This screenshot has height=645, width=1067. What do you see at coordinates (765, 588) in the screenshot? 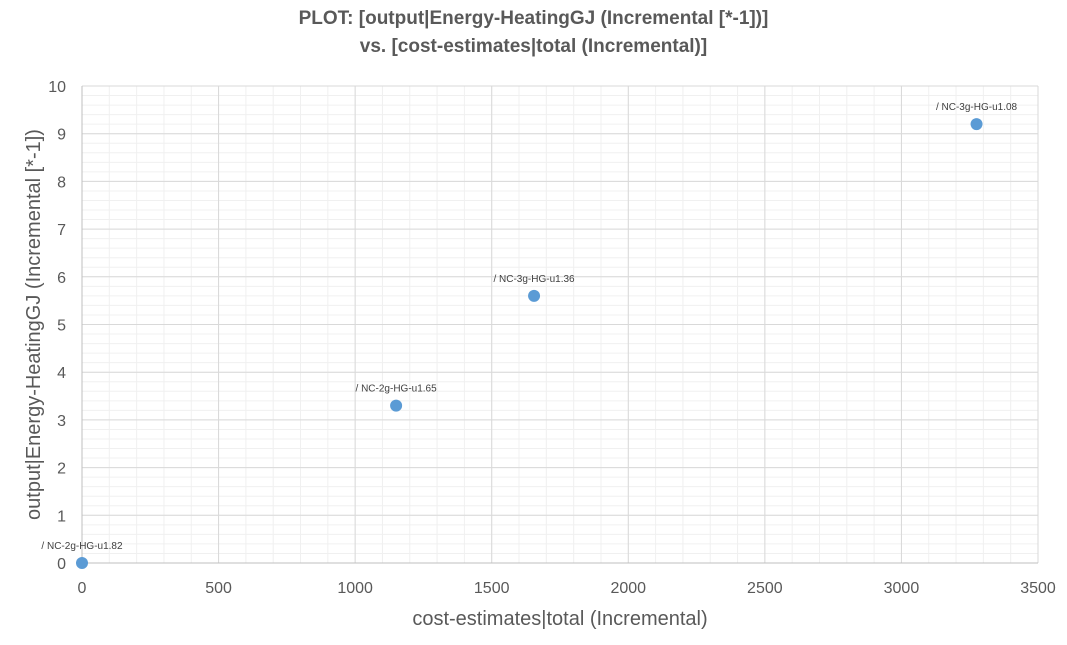
I see `x-tick-label: 2500` at bounding box center [765, 588].